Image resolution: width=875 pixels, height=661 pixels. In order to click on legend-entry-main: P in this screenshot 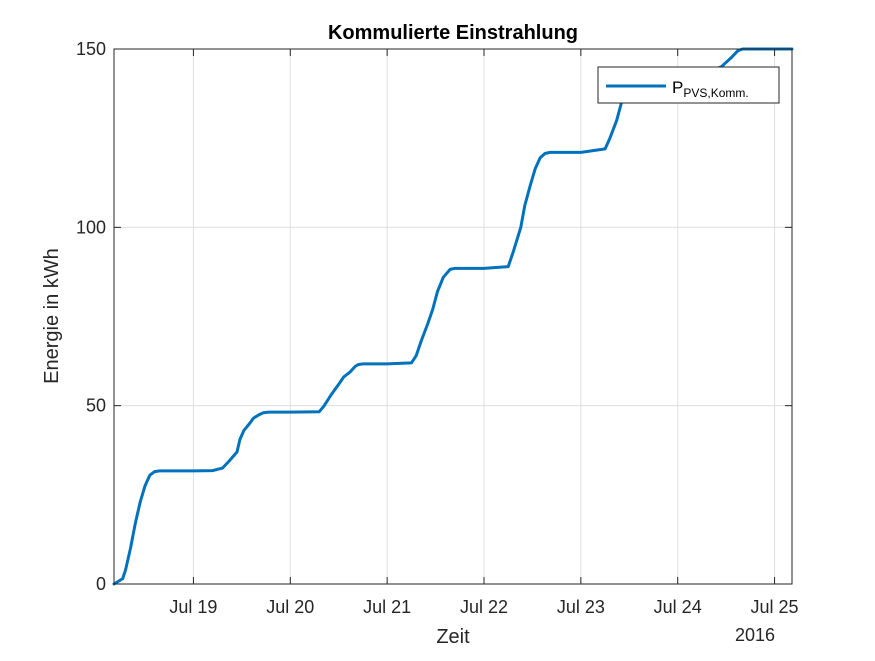, I will do `click(677, 87)`.